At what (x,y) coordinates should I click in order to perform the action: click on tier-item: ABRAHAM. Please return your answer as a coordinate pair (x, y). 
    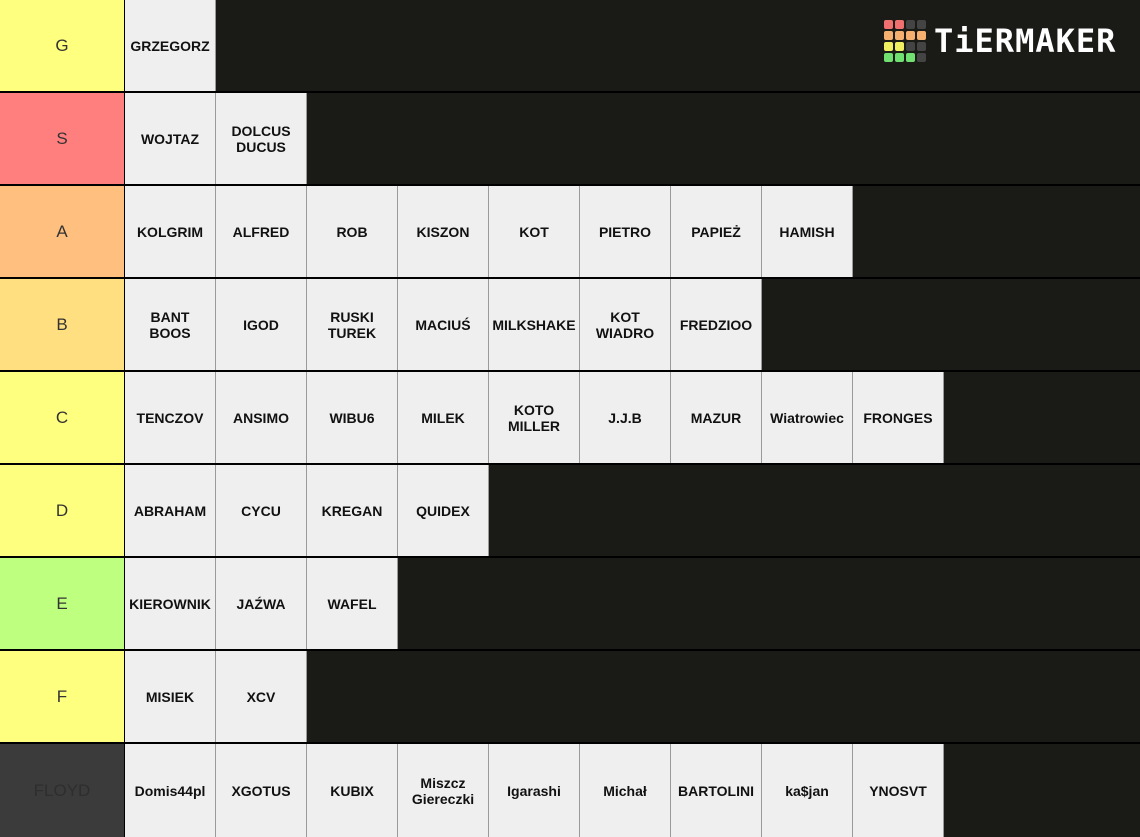
    Looking at the image, I should click on (170, 510).